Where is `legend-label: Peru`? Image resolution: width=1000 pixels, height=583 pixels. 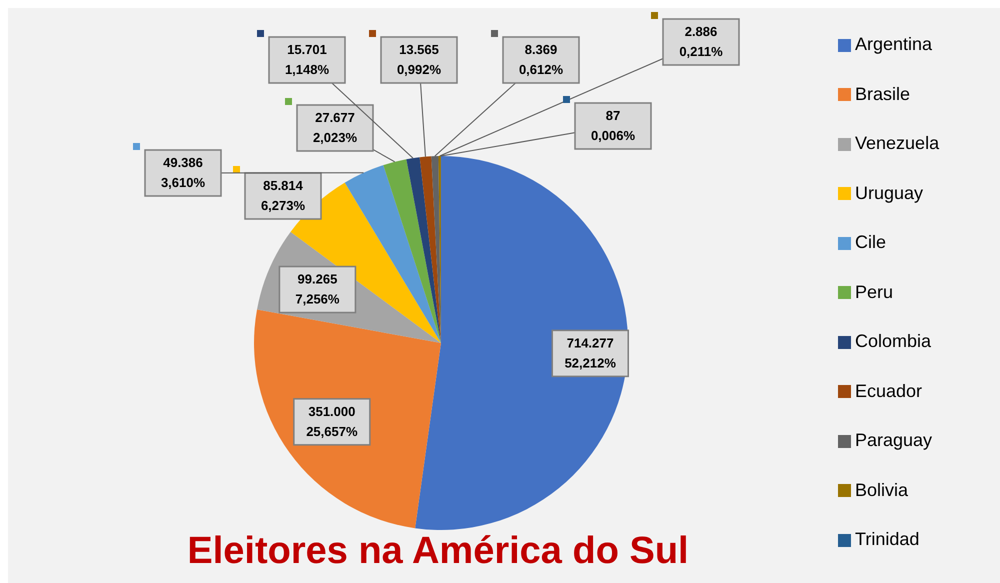 legend-label: Peru is located at coordinates (874, 292).